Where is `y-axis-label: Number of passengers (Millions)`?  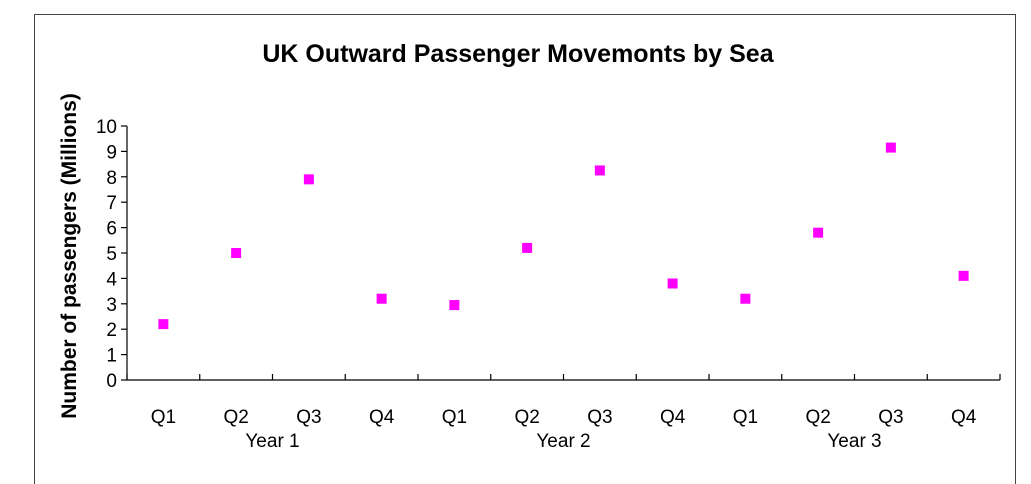
y-axis-label: Number of passengers (Millions) is located at coordinates (69, 256).